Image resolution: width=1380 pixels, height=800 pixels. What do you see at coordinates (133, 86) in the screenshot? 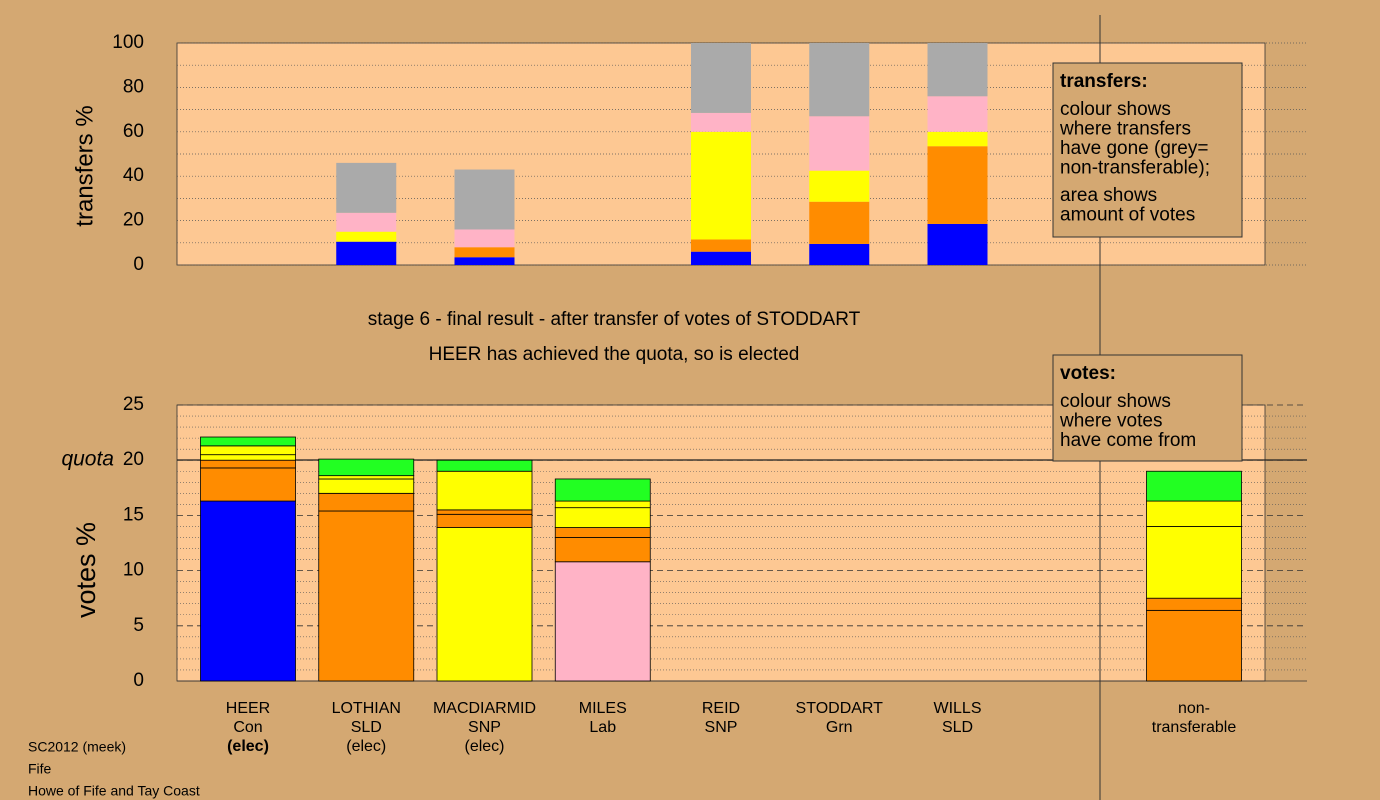
I see `y-tick-label: 80` at bounding box center [133, 86].